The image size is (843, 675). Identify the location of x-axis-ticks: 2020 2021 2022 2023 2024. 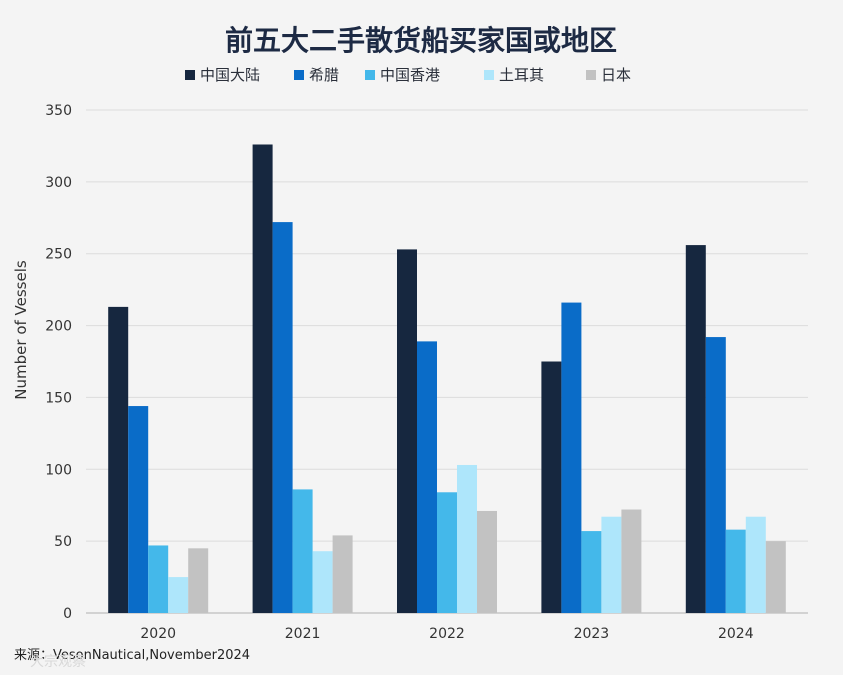
(446, 634).